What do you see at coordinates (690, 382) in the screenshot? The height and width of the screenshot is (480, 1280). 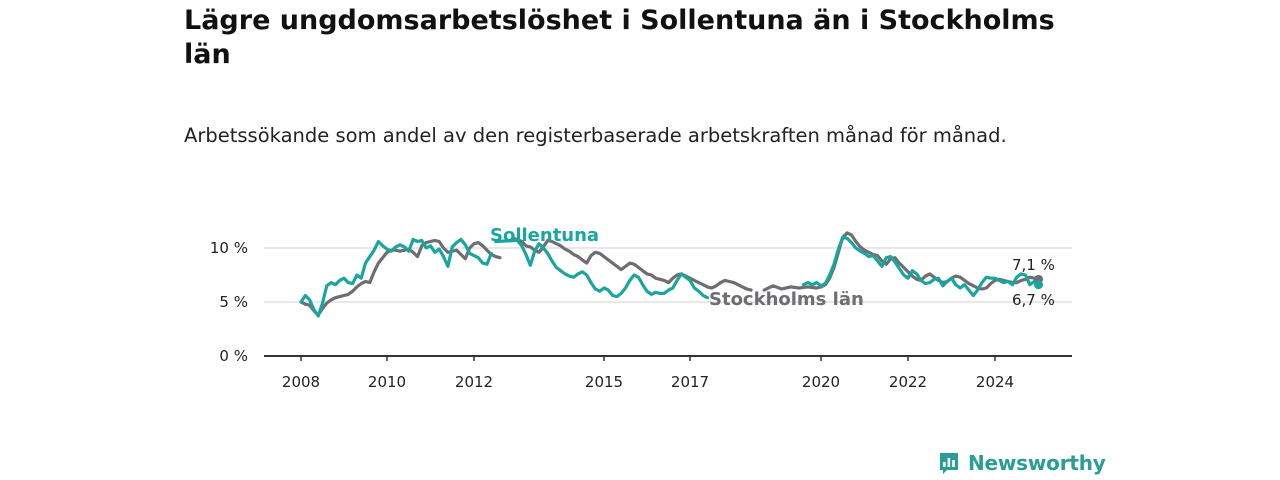 I see `x-tick-label: 2017` at bounding box center [690, 382].